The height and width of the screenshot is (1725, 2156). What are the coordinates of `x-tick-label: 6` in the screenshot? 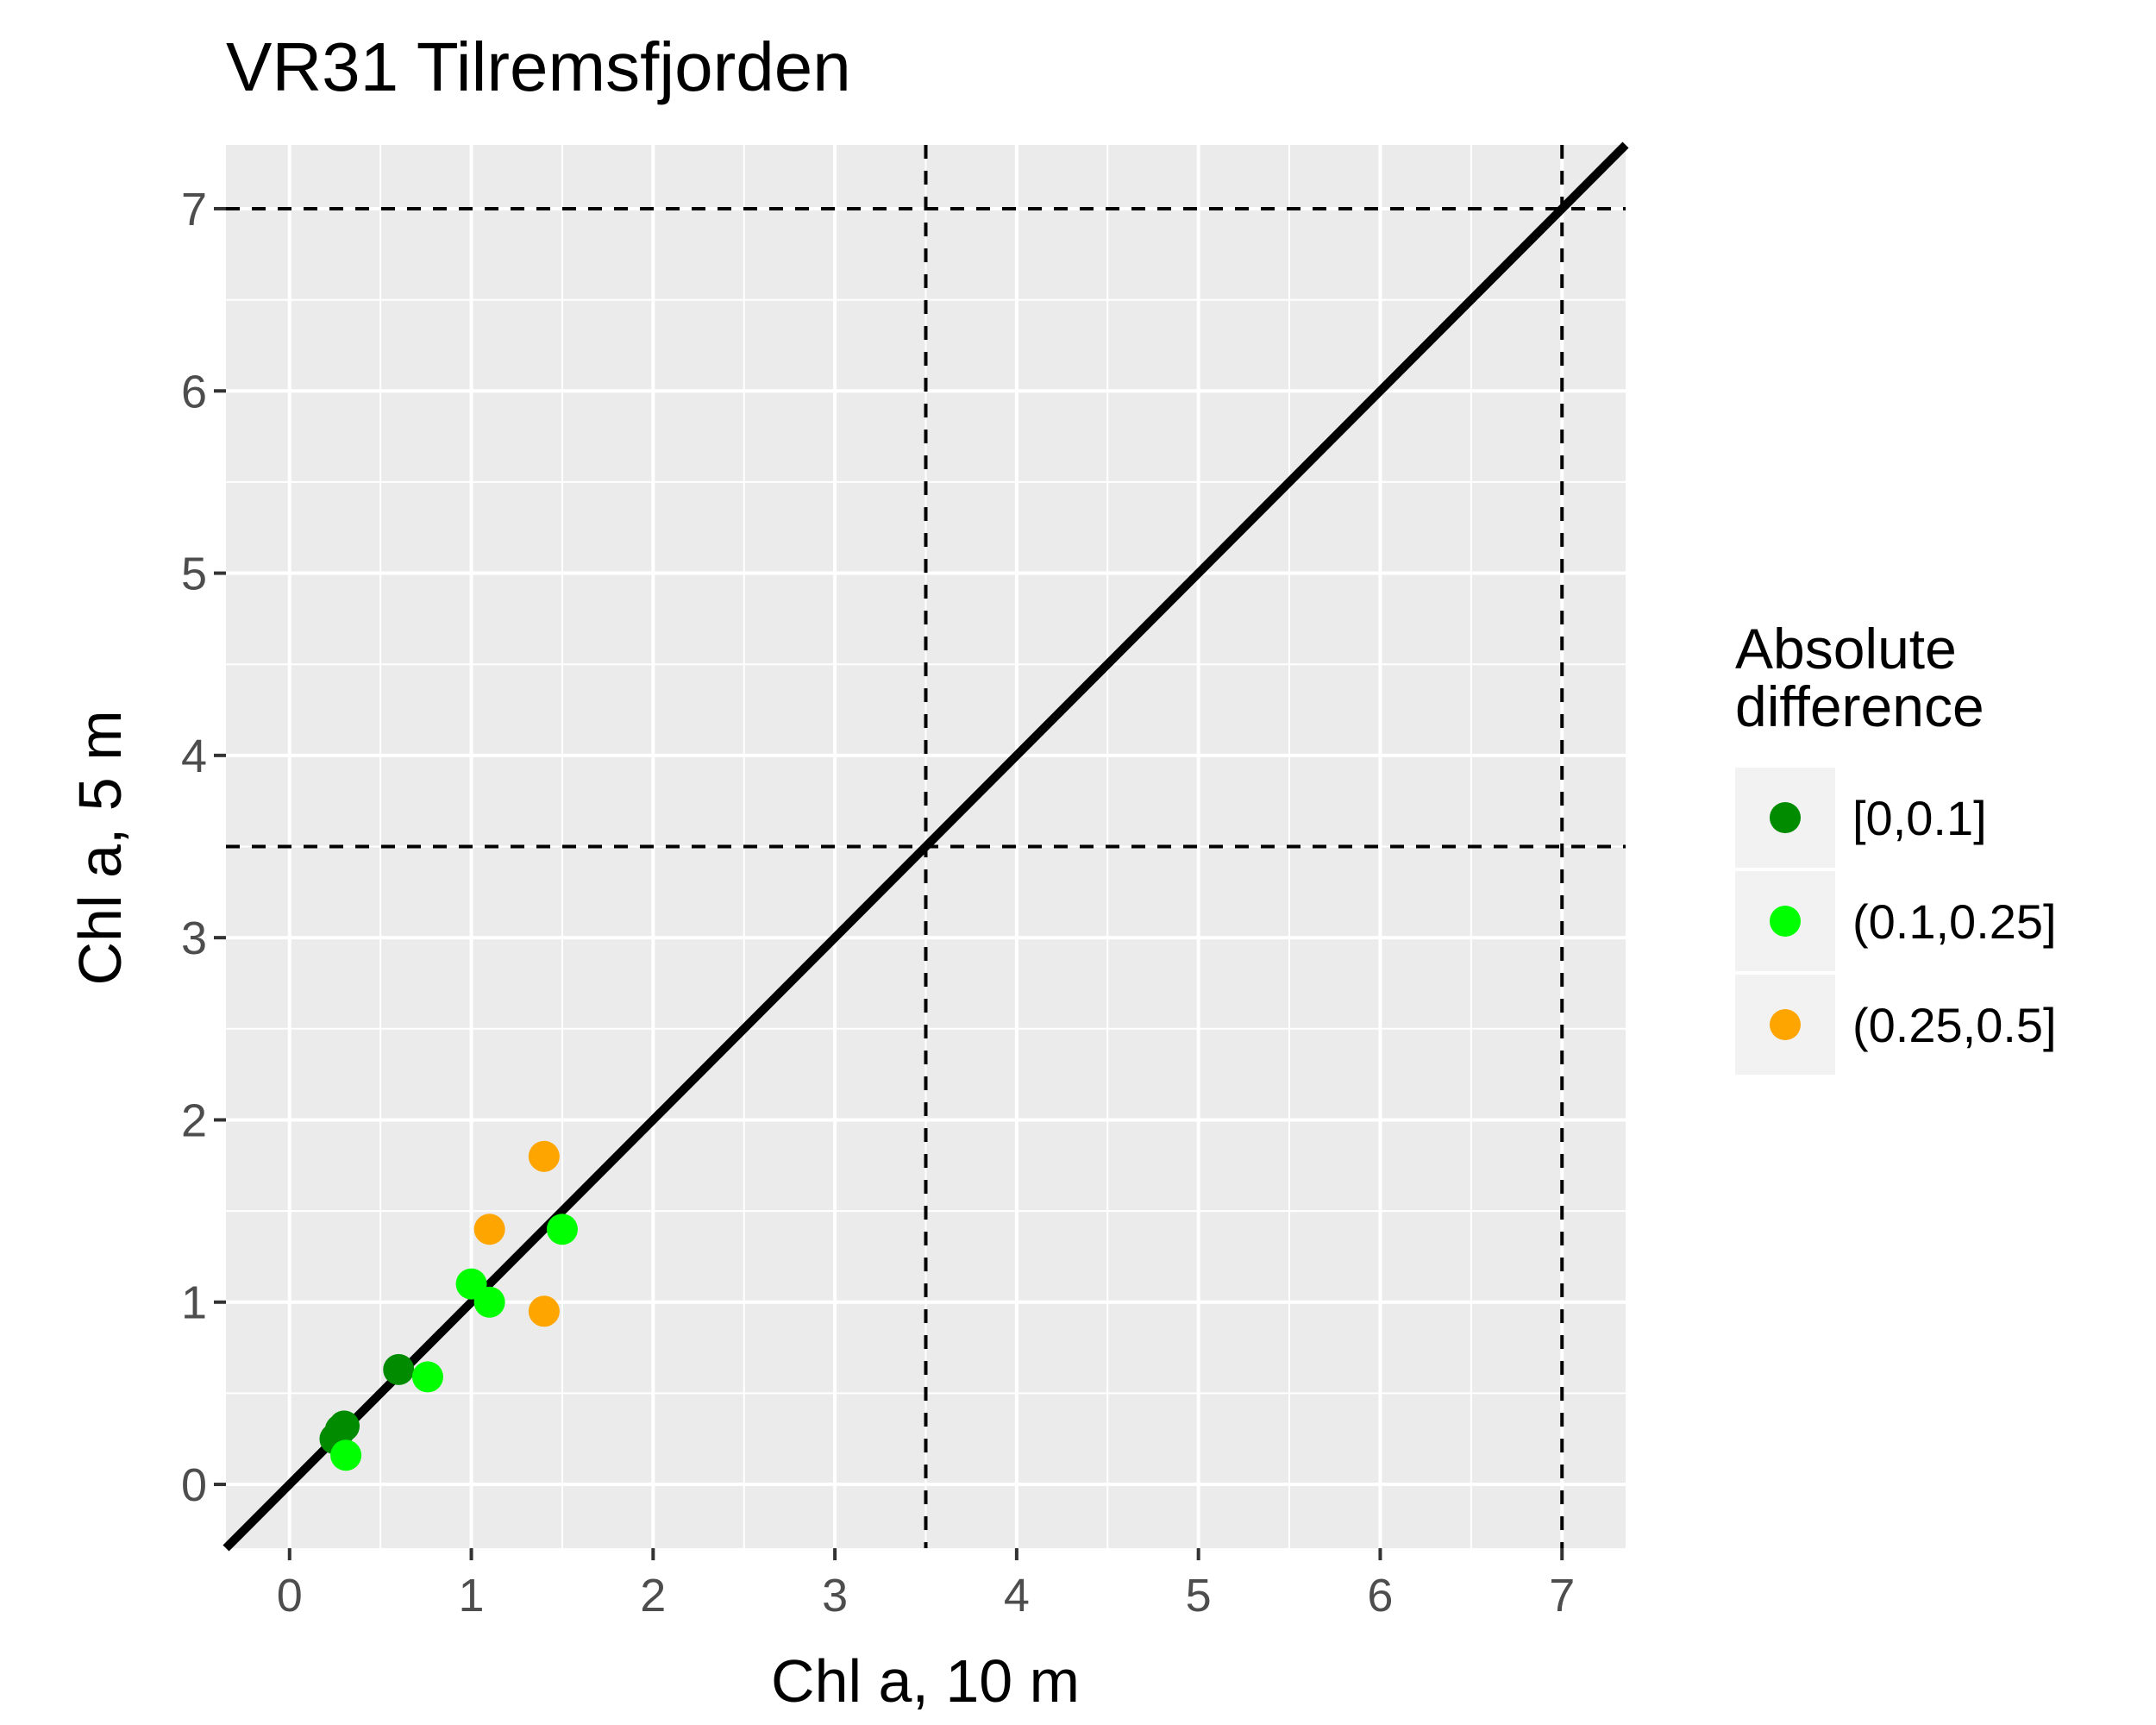 It's located at (1380, 1596).